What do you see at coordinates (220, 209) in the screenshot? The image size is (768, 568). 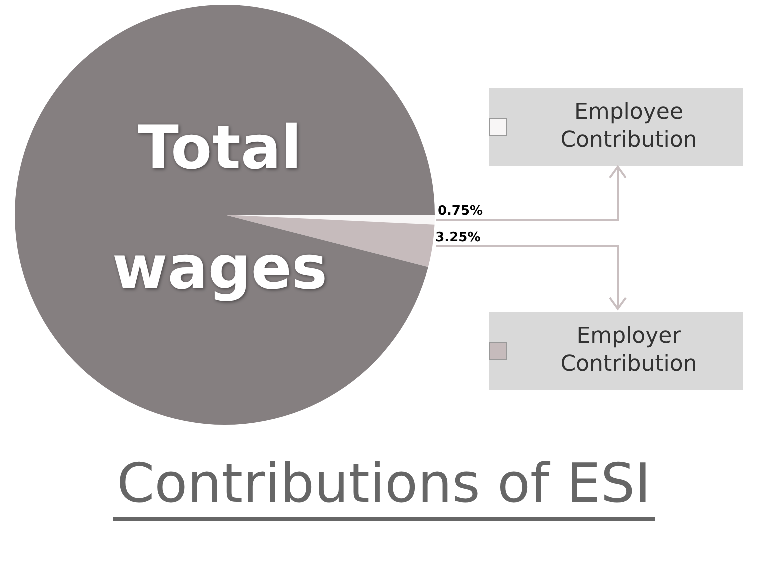 I see `slice-label: Total wages` at bounding box center [220, 209].